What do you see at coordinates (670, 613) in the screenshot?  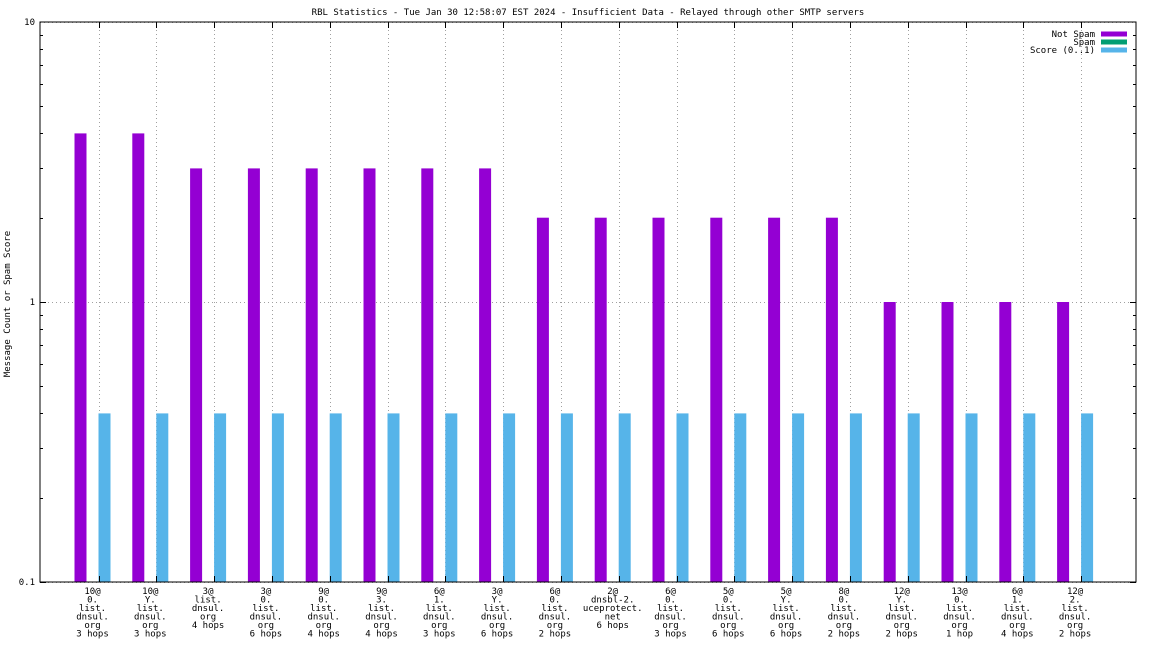 I see `x-tick-label: 6@ 0. list. dnsul. org 3 hops` at bounding box center [670, 613].